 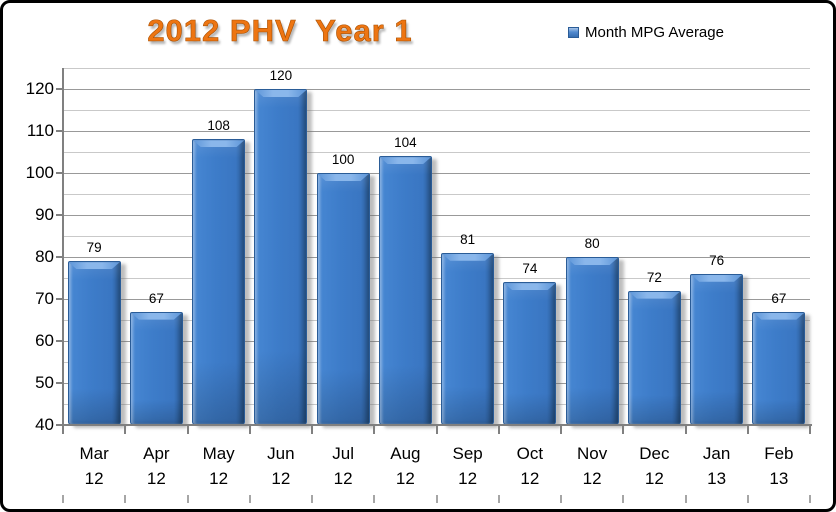 What do you see at coordinates (573, 32) in the screenshot?
I see `legend-series-marker-icon` at bounding box center [573, 32].